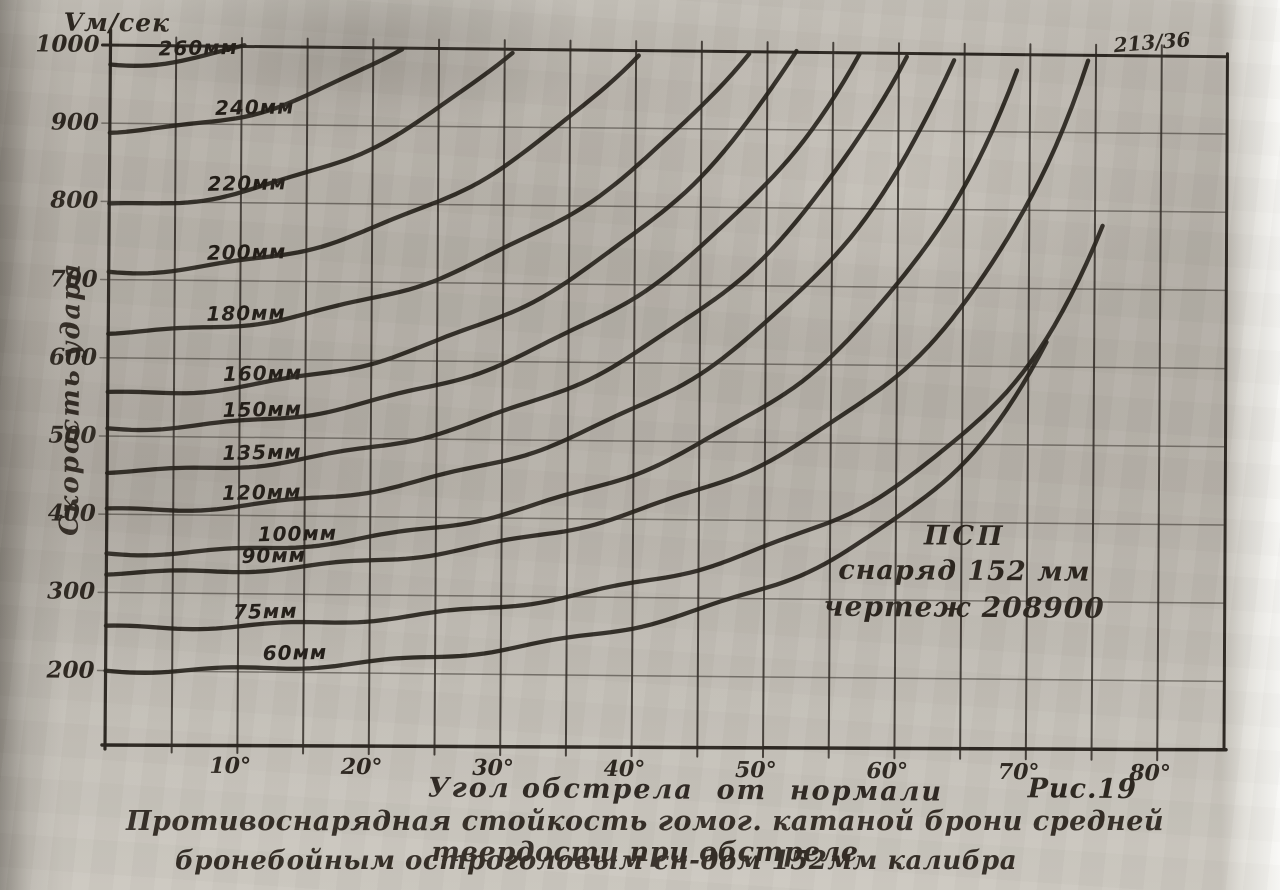 The image size is (1280, 890). Describe the element at coordinates (73, 357) in the screenshot. I see `y-tick-600: 600` at that location.